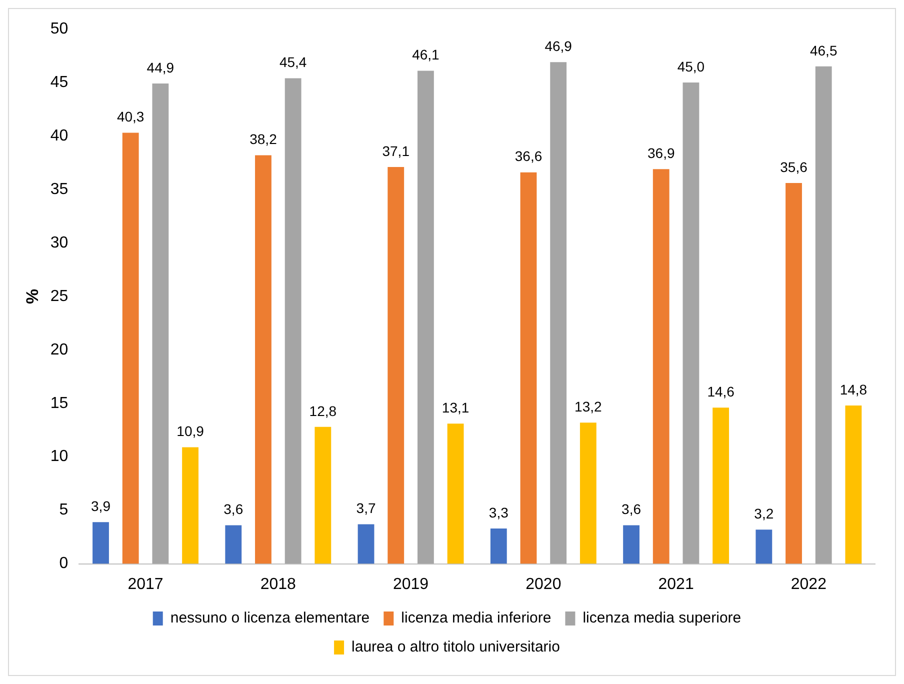 This screenshot has height=684, width=904. Describe the element at coordinates (764, 513) in the screenshot. I see `data-label: 3,2` at that location.